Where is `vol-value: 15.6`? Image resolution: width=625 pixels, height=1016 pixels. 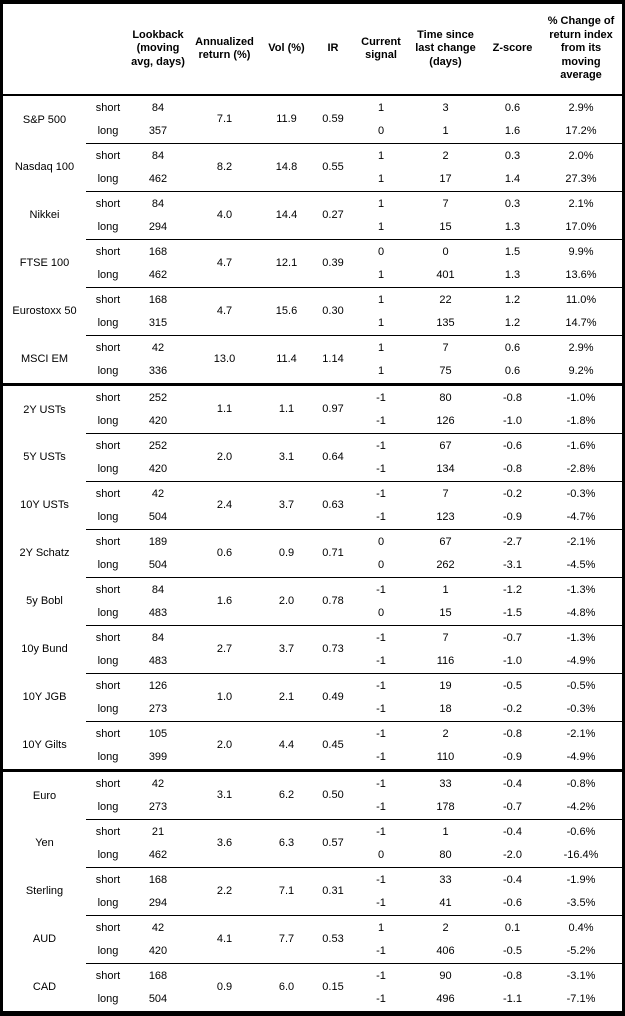 vol-value: 15.6 is located at coordinates (286, 311).